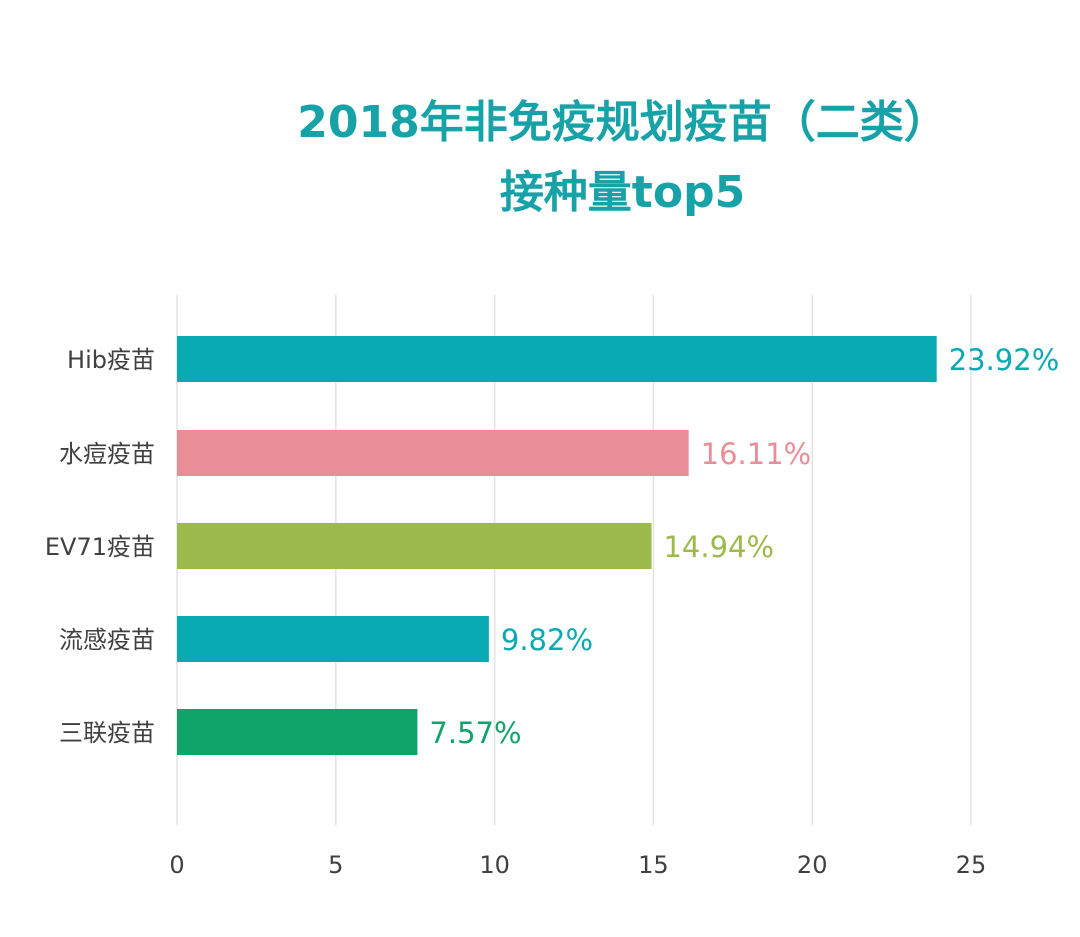  What do you see at coordinates (622, 122) in the screenshot?
I see `chart-title: 2018年非免疫规划疫苗（二类）` at bounding box center [622, 122].